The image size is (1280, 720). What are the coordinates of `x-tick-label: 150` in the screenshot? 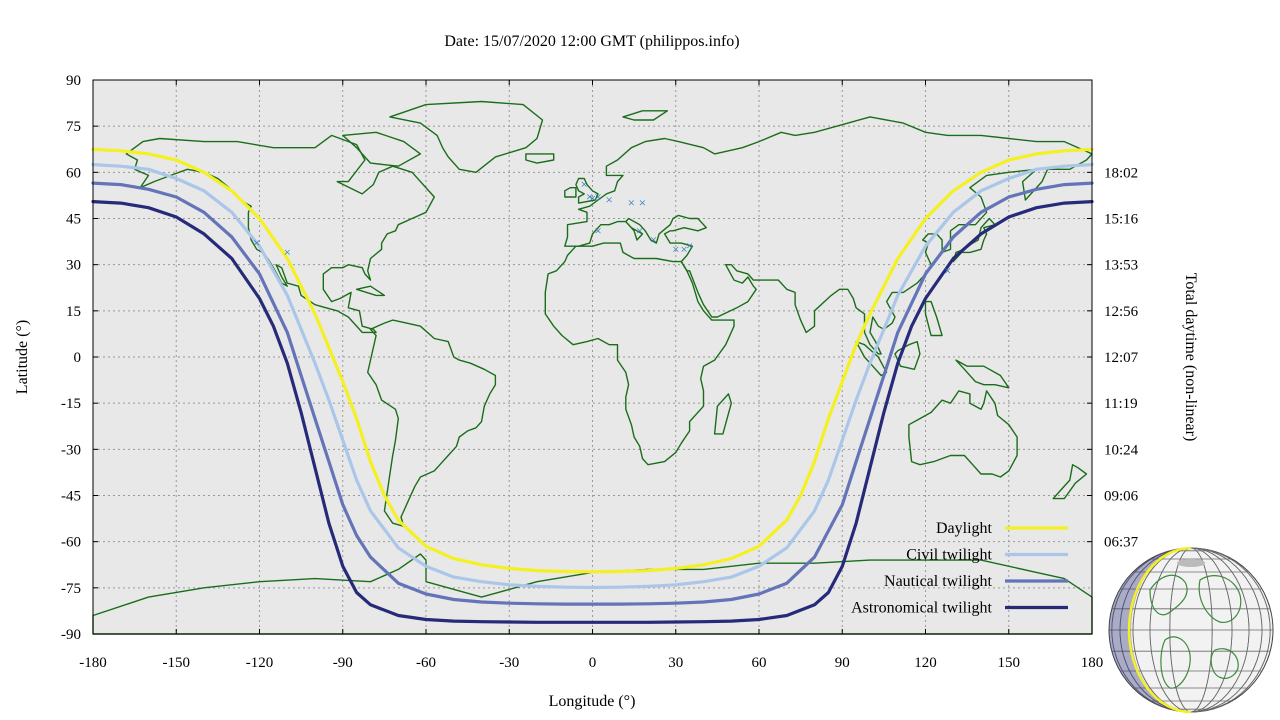 It's located at (1009, 663).